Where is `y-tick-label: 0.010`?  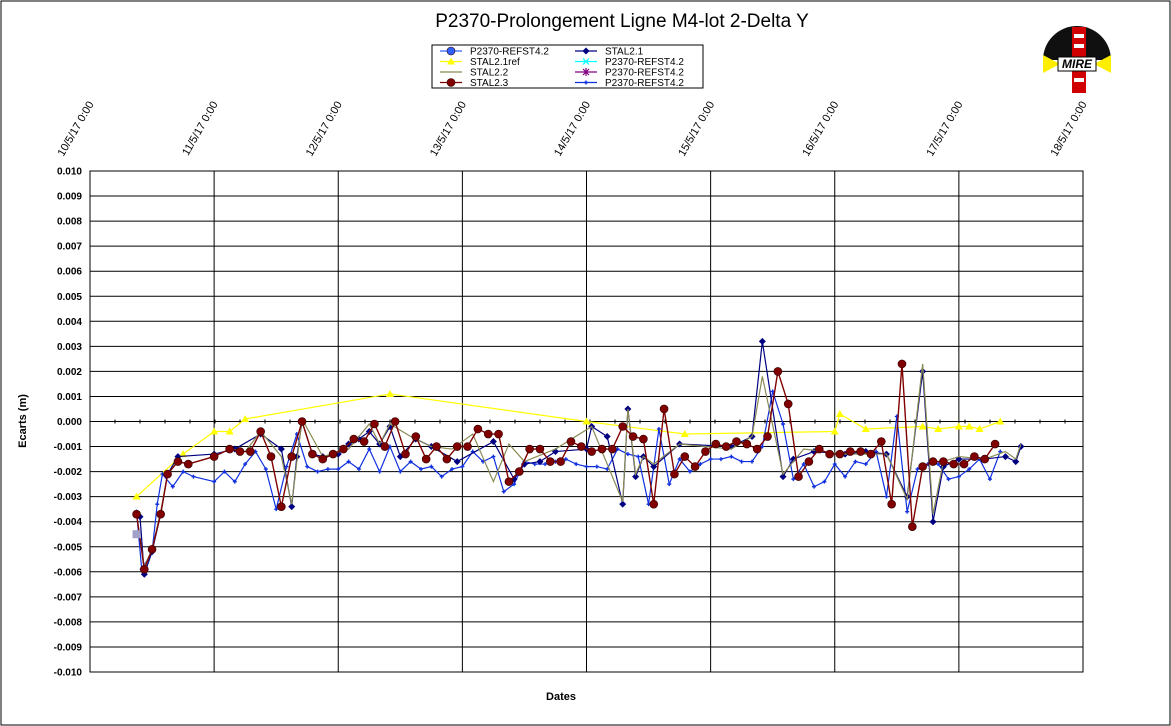 y-tick-label: 0.010 is located at coordinates (69, 172).